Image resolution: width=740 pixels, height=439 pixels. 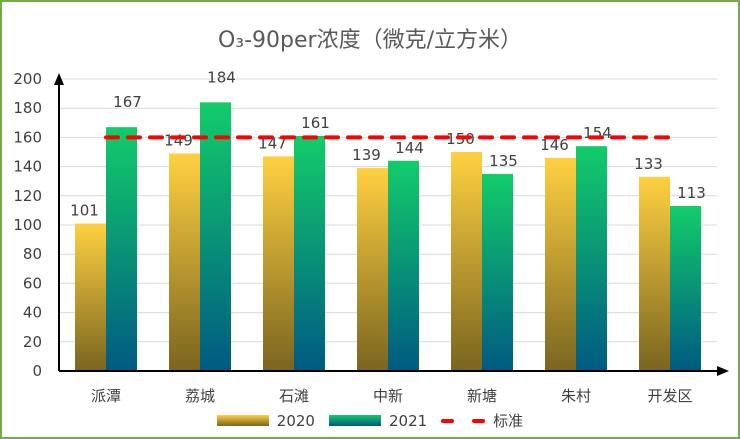 What do you see at coordinates (463, 420) in the screenshot?
I see `legend-swatch-standard` at bounding box center [463, 420].